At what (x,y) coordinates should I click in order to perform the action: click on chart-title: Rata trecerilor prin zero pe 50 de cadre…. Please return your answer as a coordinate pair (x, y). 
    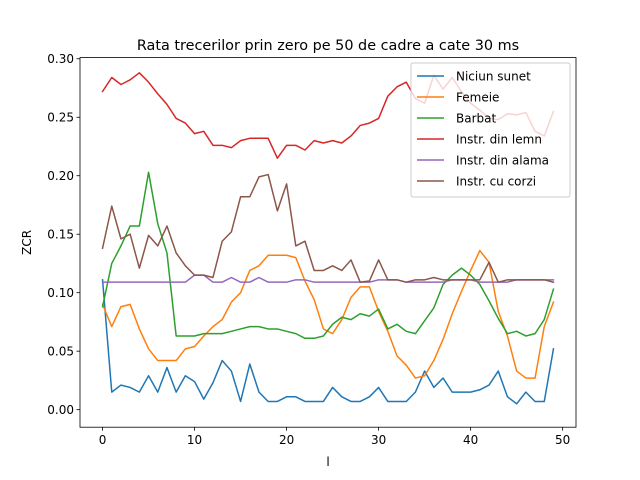
    Looking at the image, I should click on (328, 46).